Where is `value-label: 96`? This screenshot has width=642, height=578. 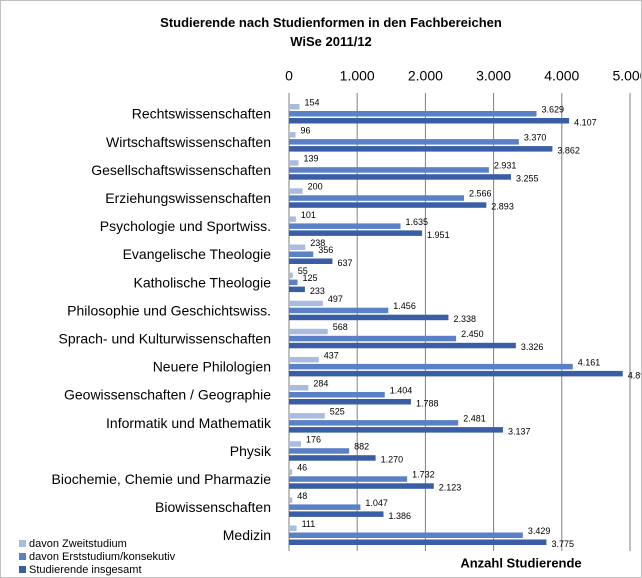 value-label: 96 is located at coordinates (306, 130).